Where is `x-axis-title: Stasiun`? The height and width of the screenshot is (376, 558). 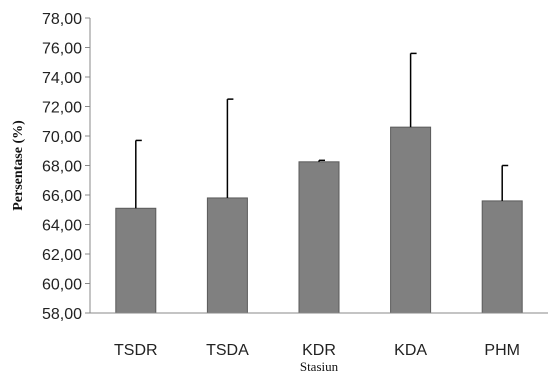
x-axis-title: Stasiun is located at coordinates (319, 366).